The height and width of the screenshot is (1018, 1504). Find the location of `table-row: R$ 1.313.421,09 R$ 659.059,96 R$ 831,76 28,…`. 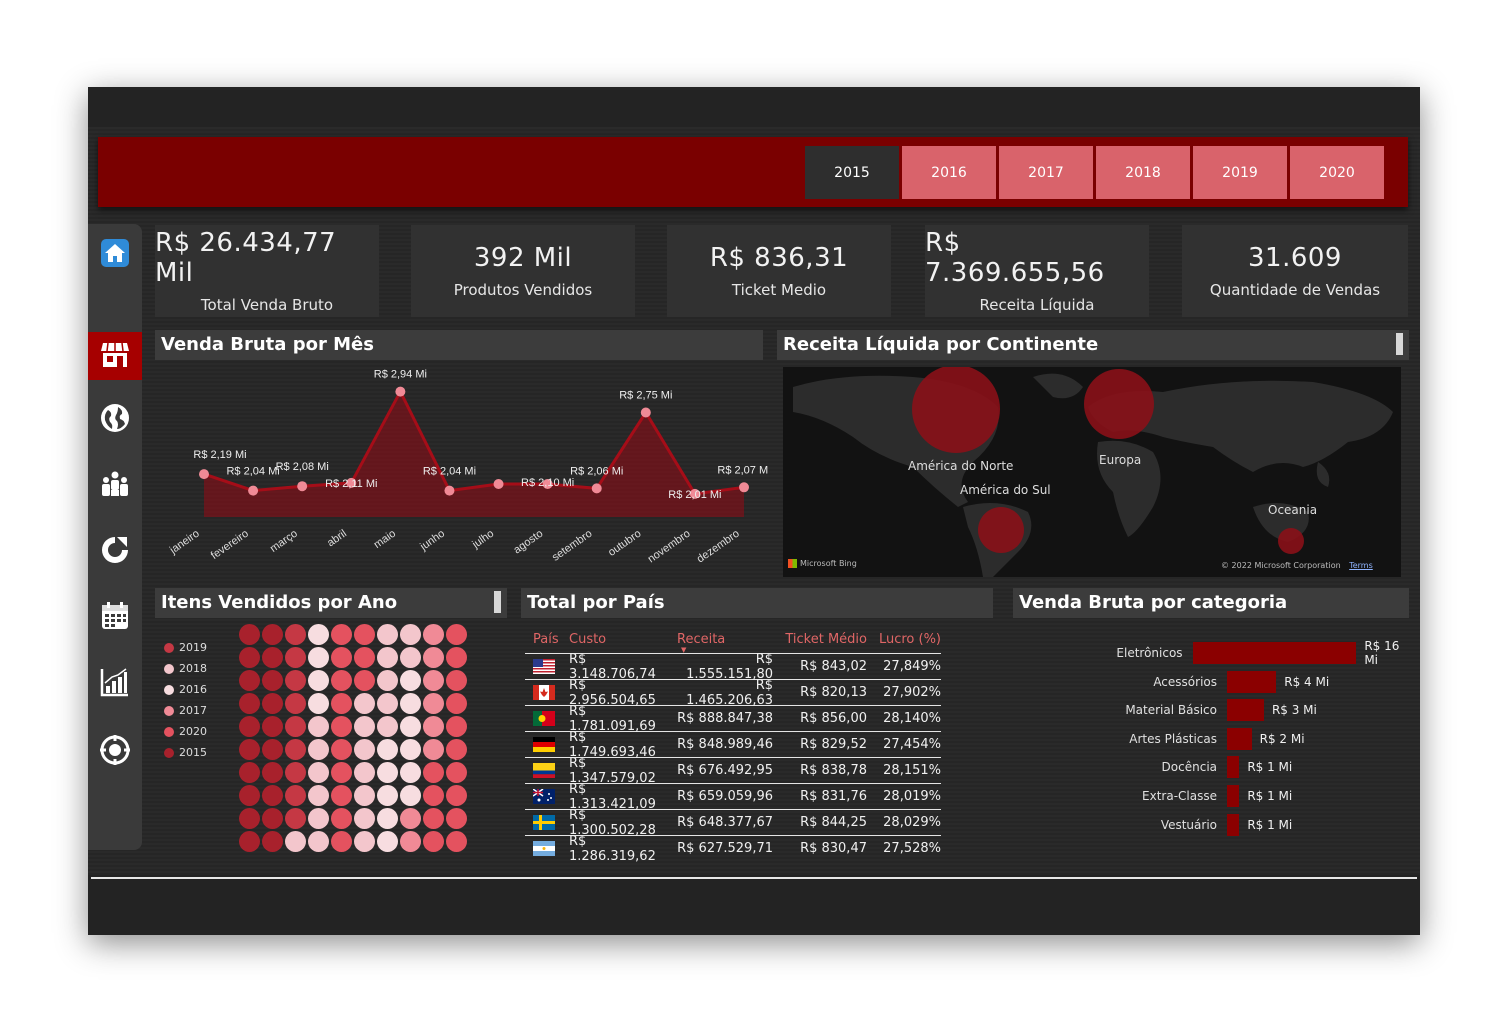

table-row: R$ 1.313.421,09 R$ 659.059,96 R$ 831,76 28,… is located at coordinates (733, 797).